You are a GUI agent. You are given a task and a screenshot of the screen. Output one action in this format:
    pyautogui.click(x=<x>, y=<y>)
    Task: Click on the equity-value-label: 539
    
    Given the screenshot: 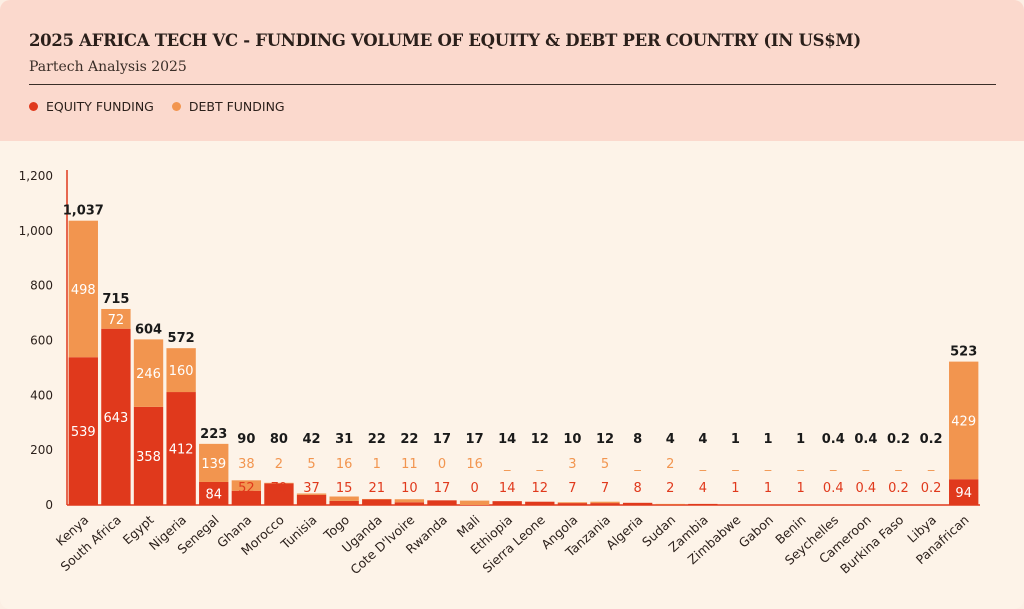 What is the action you would take?
    pyautogui.click(x=83, y=432)
    